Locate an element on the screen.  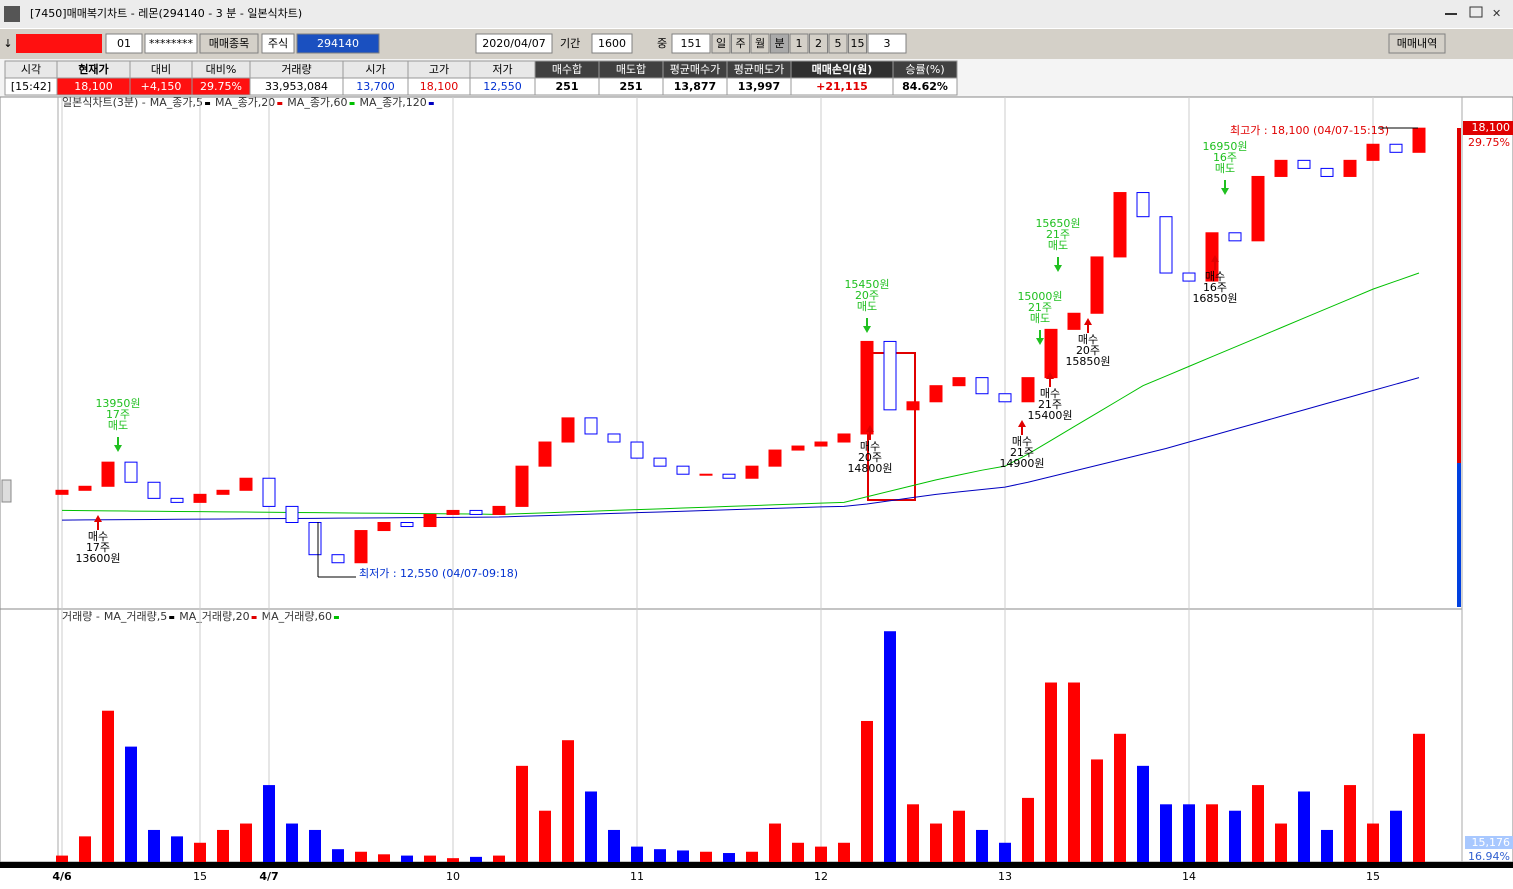
unit-button: 5 is located at coordinates (838, 43).